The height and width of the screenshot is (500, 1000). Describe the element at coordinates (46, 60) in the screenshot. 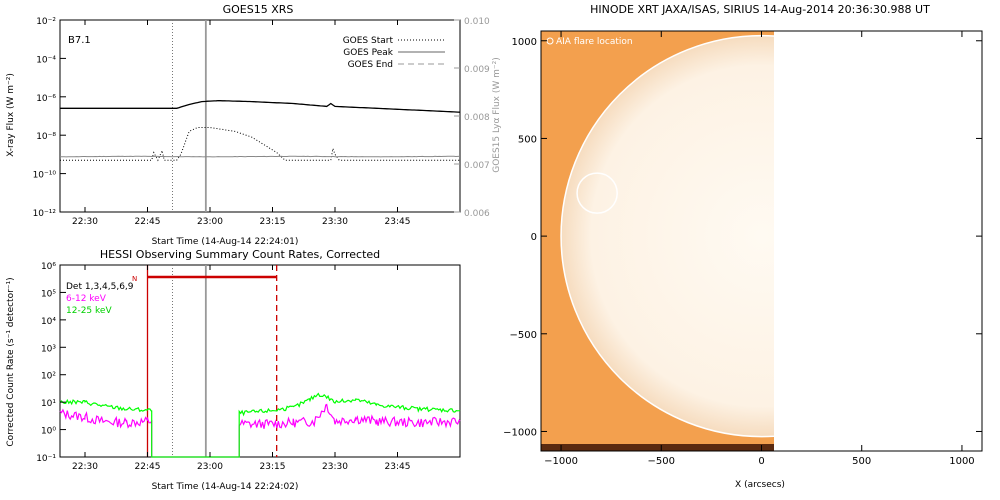

I see `goes-y-tick-label: 10⁻⁴` at that location.